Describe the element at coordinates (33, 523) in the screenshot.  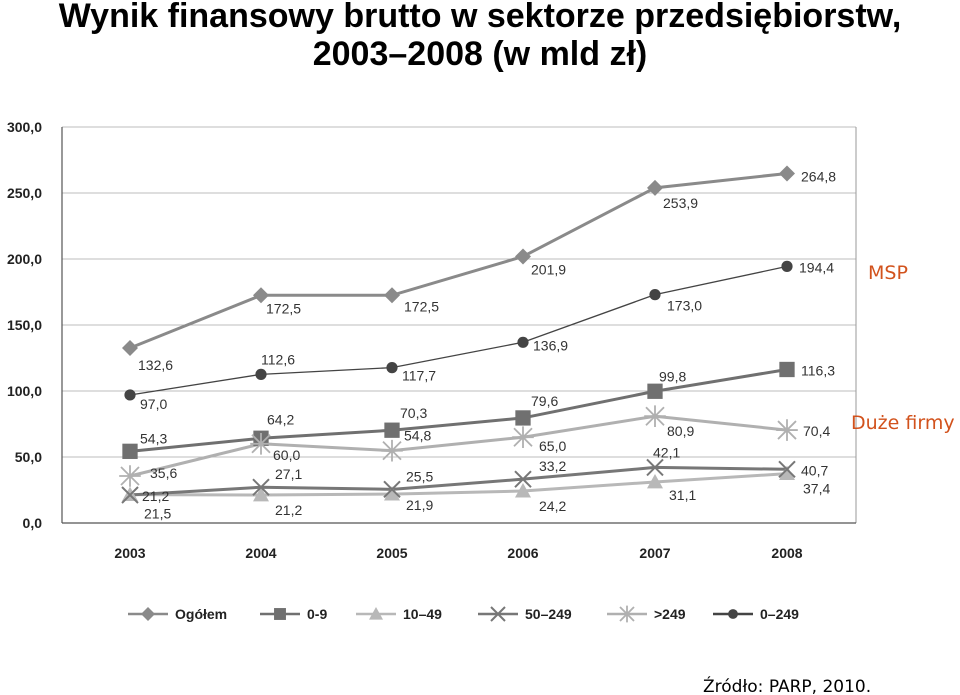
I see `y-tick-label: 0,0` at that location.